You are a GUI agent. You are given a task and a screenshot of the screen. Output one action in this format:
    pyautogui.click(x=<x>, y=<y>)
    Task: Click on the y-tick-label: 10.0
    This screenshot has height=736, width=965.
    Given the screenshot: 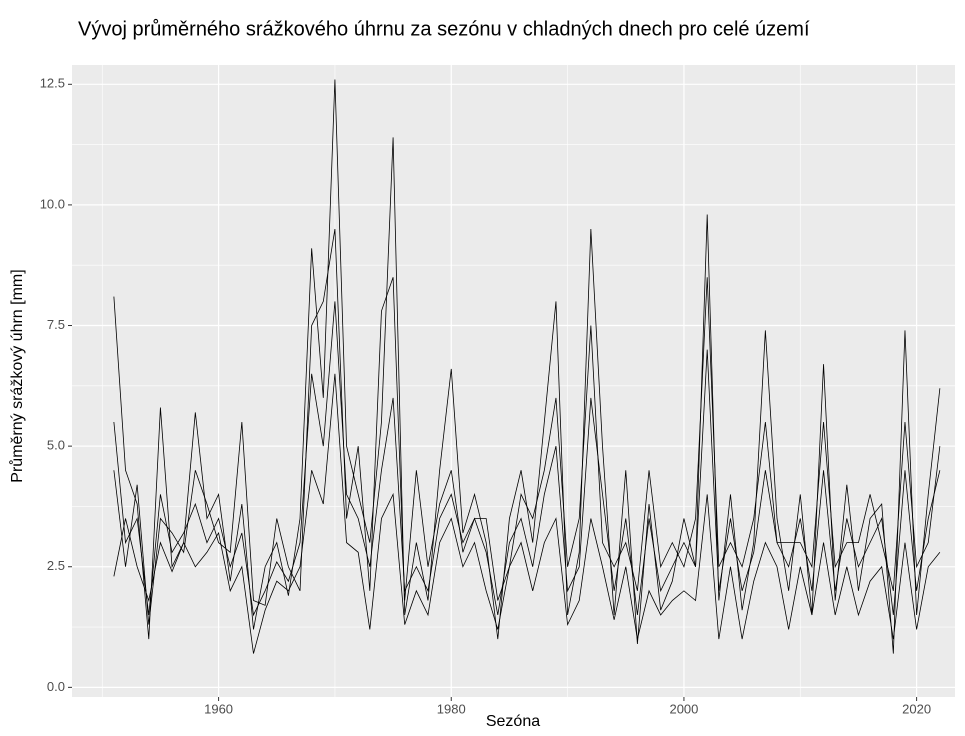 What is the action you would take?
    pyautogui.click(x=52, y=203)
    